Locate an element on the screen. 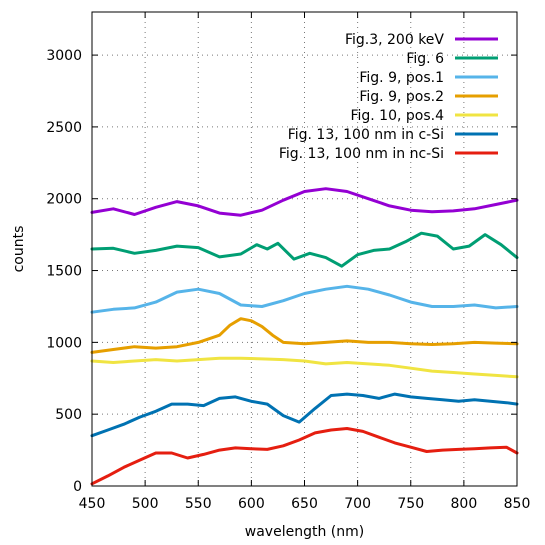 Image resolution: width=545 pixels, height=545 pixels. y-tick-label: 0 is located at coordinates (77, 487).